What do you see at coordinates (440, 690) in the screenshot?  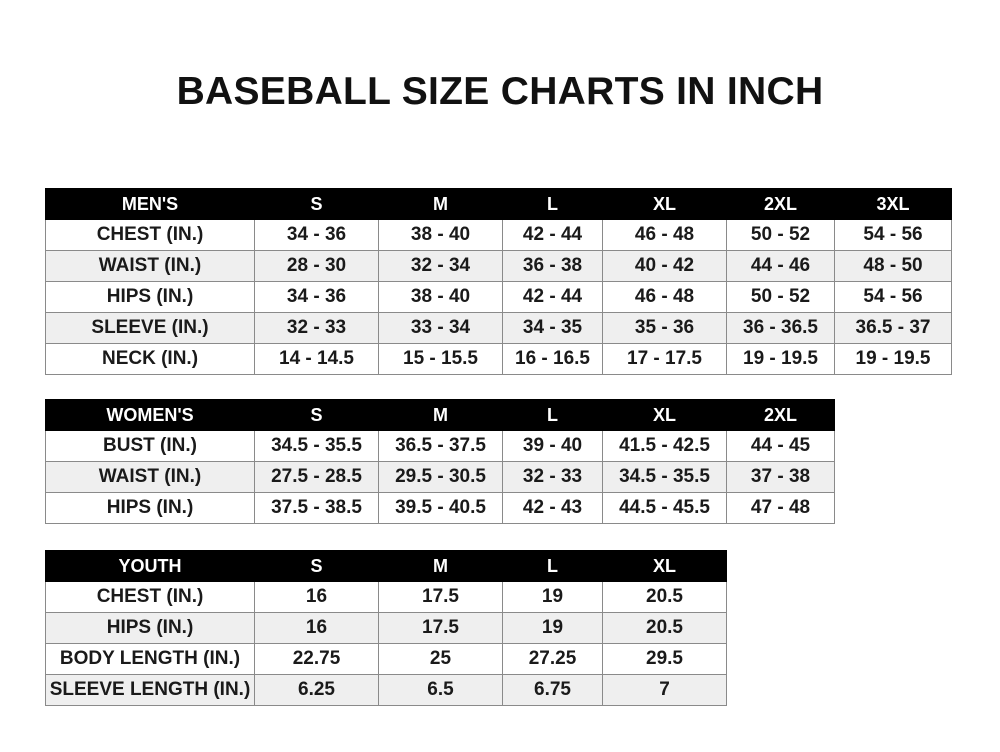 I see `size-value: 6.5` at bounding box center [440, 690].